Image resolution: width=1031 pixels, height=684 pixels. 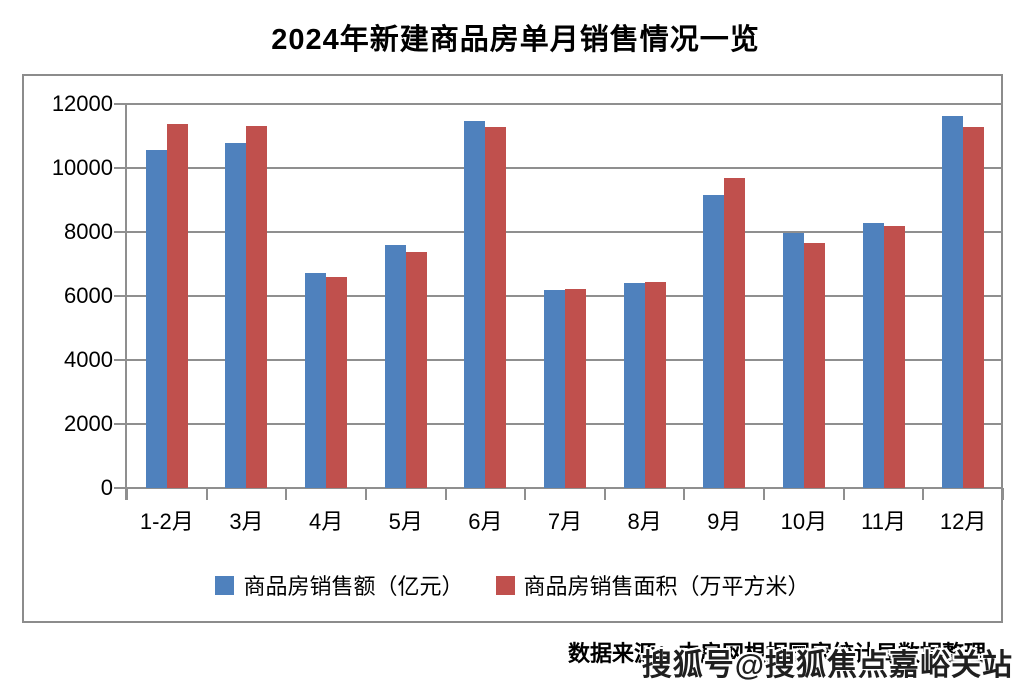 I want to click on x-axis-label: 9月, so click(x=724, y=521).